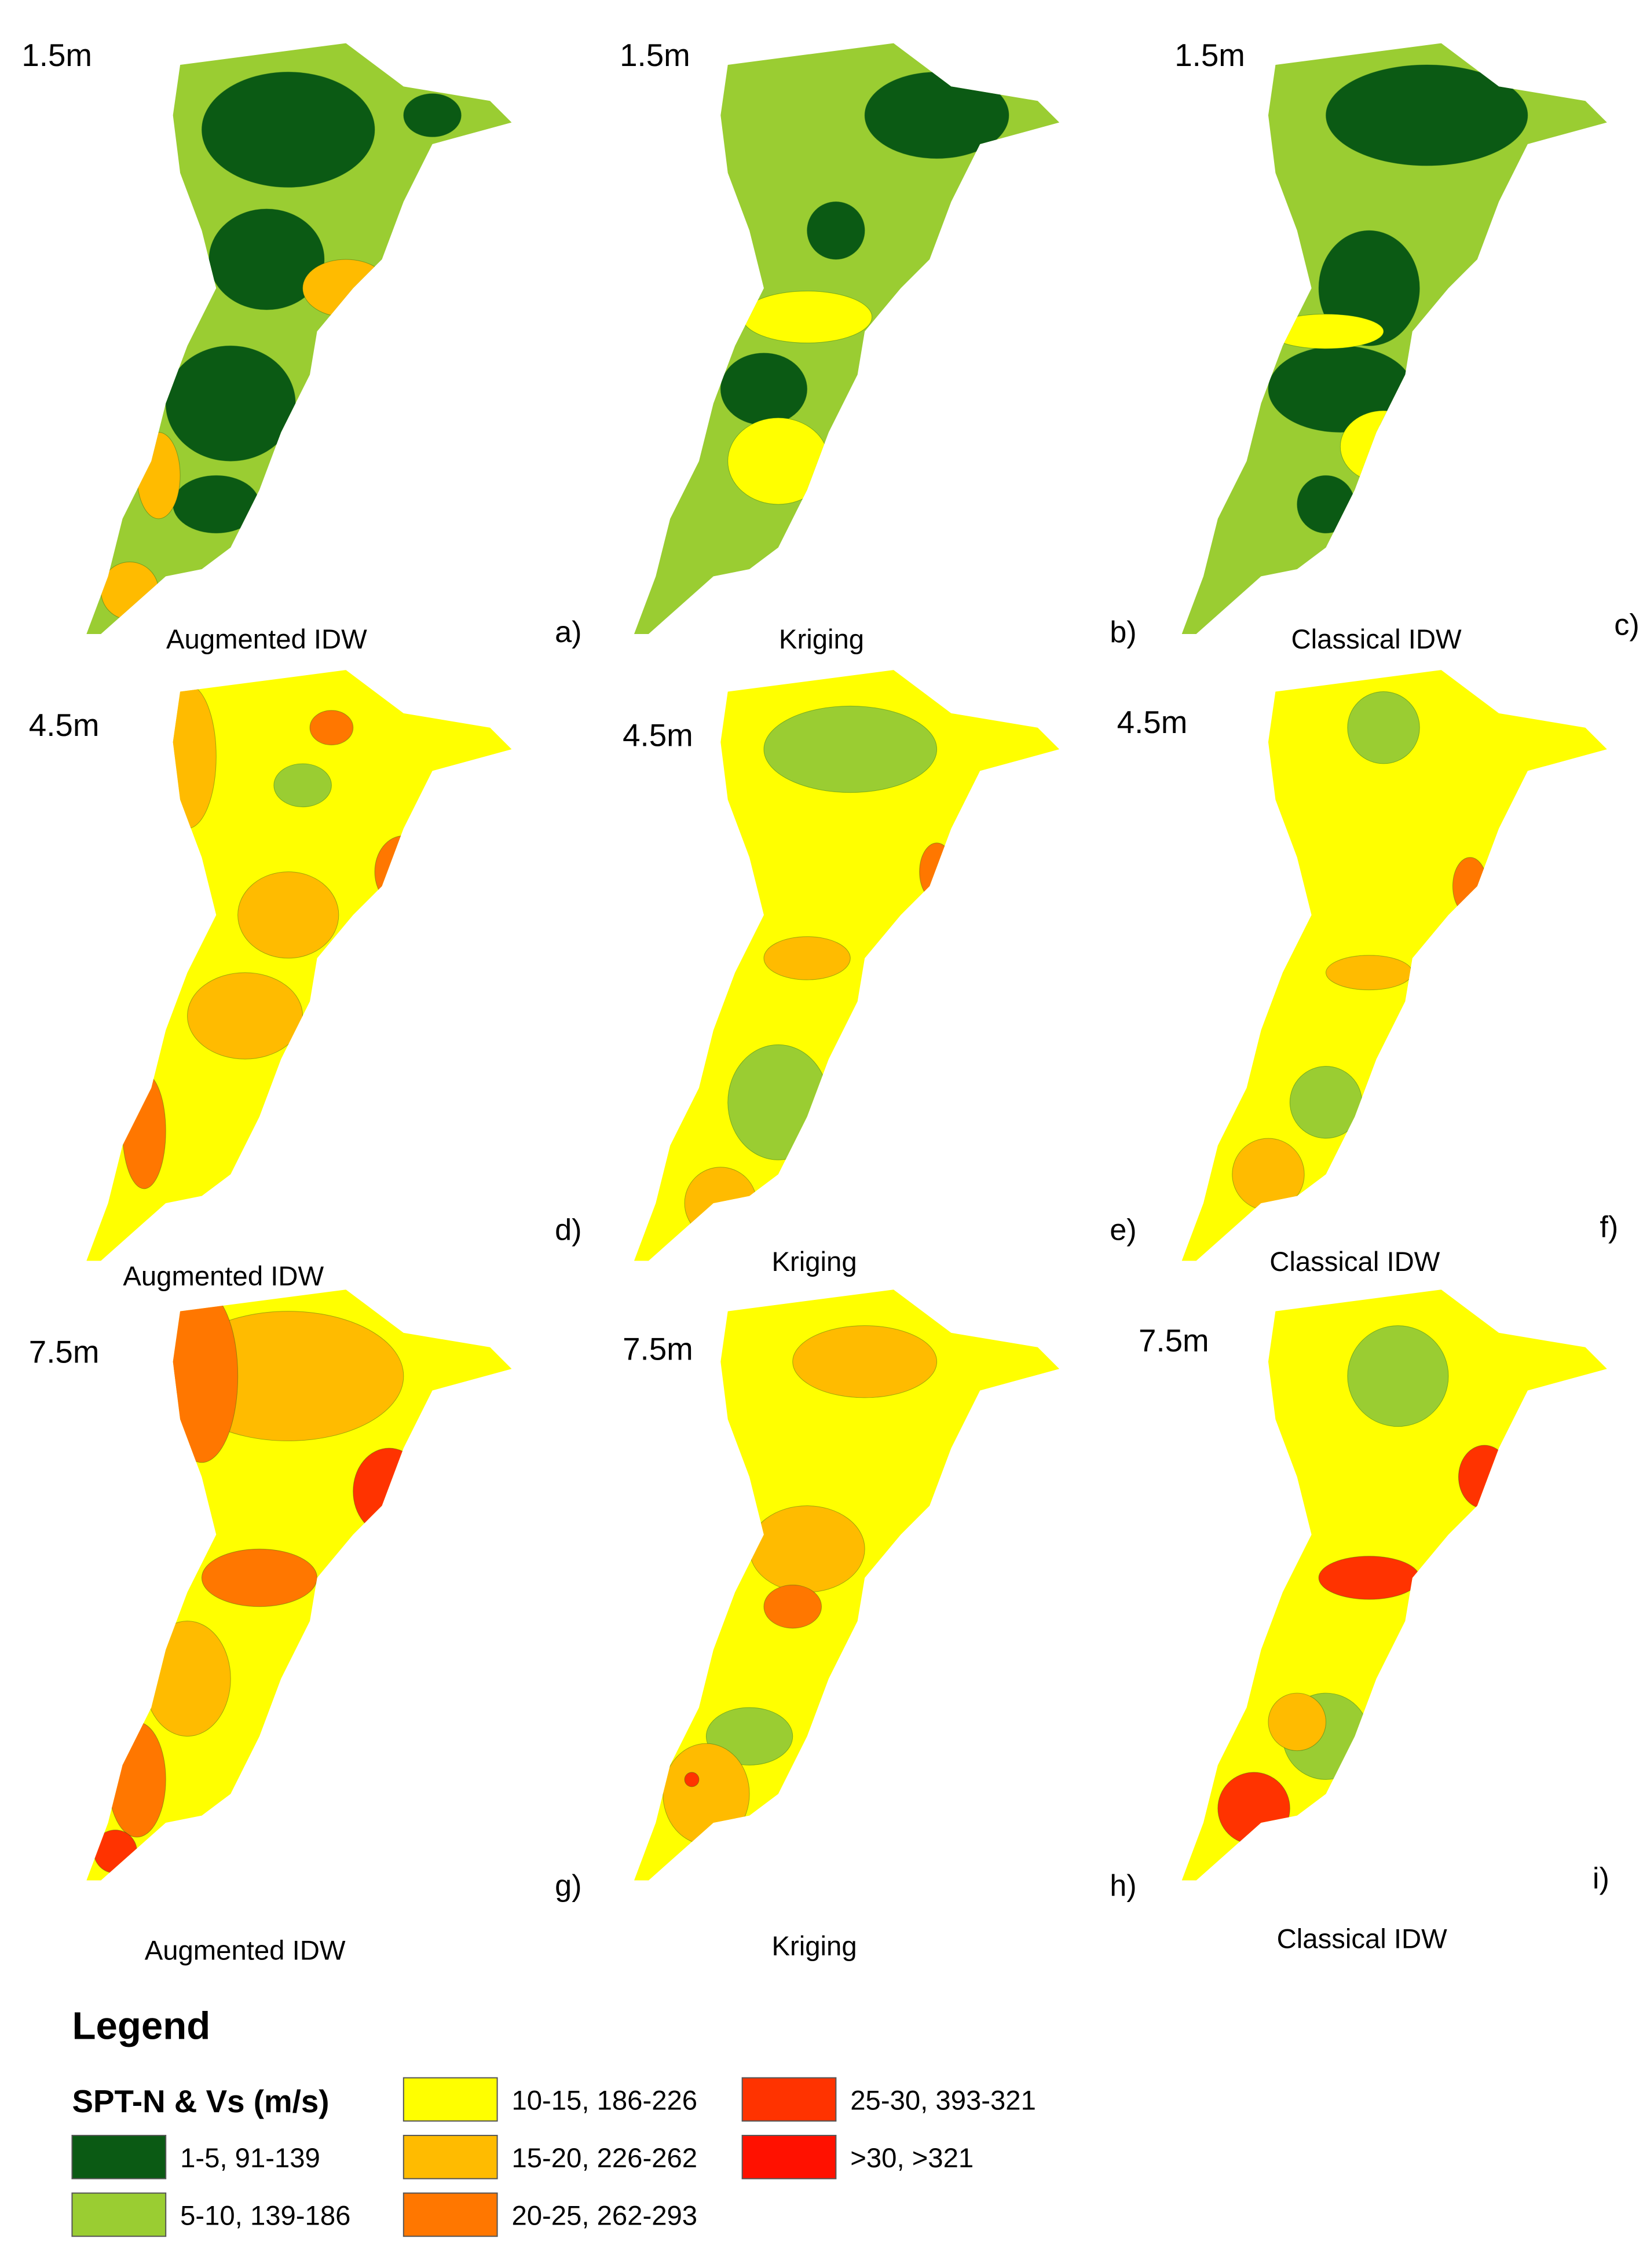 The height and width of the screenshot is (2268, 1643). Describe the element at coordinates (265, 2216) in the screenshot. I see `legend-label: 5-10, 139-186` at that location.